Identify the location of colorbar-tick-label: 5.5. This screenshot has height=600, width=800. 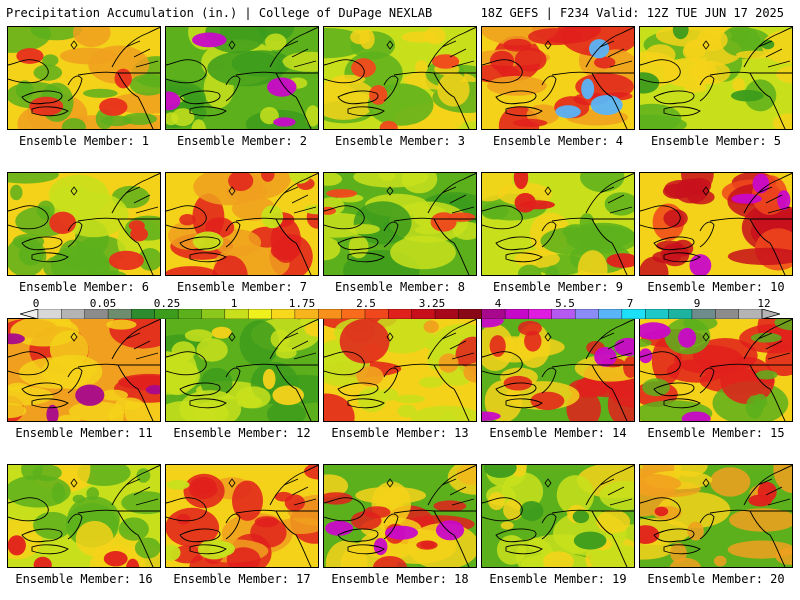
(565, 303).